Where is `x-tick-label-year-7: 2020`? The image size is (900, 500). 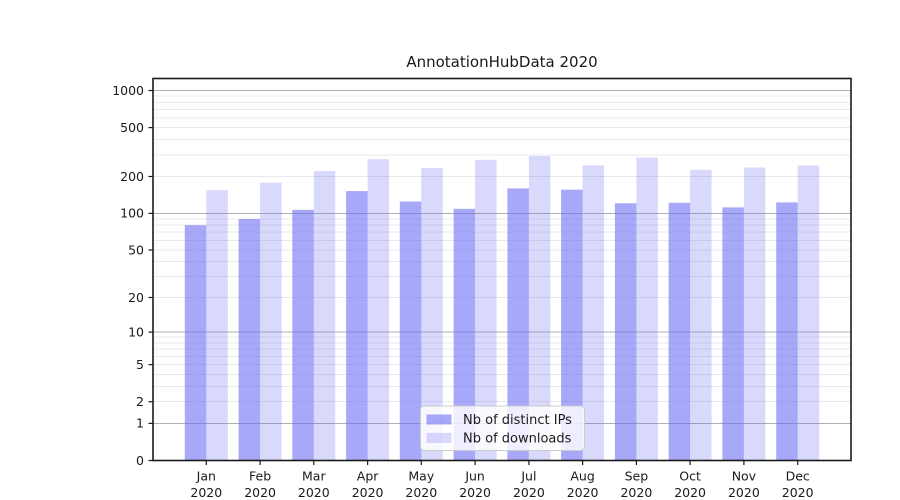 x-tick-label-year-7: 2020 is located at coordinates (583, 492).